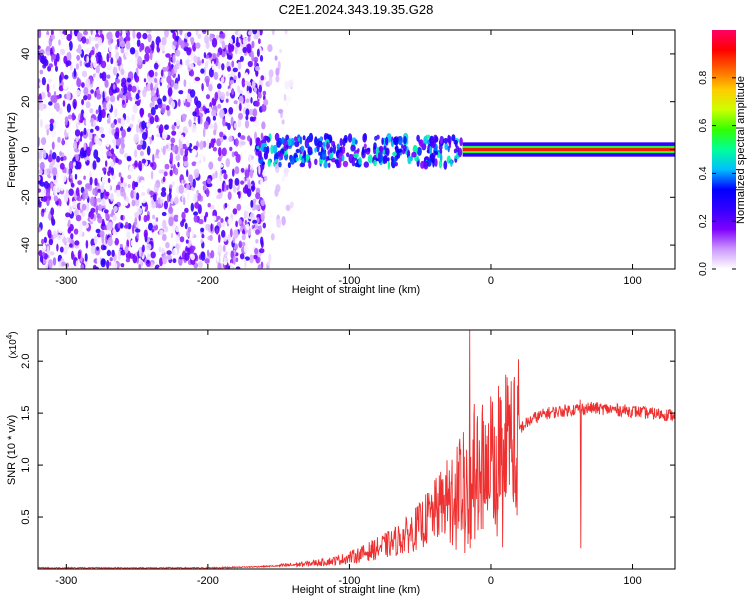  What do you see at coordinates (26, 516) in the screenshot?
I see `y-tick-label: 0.5` at bounding box center [26, 516].